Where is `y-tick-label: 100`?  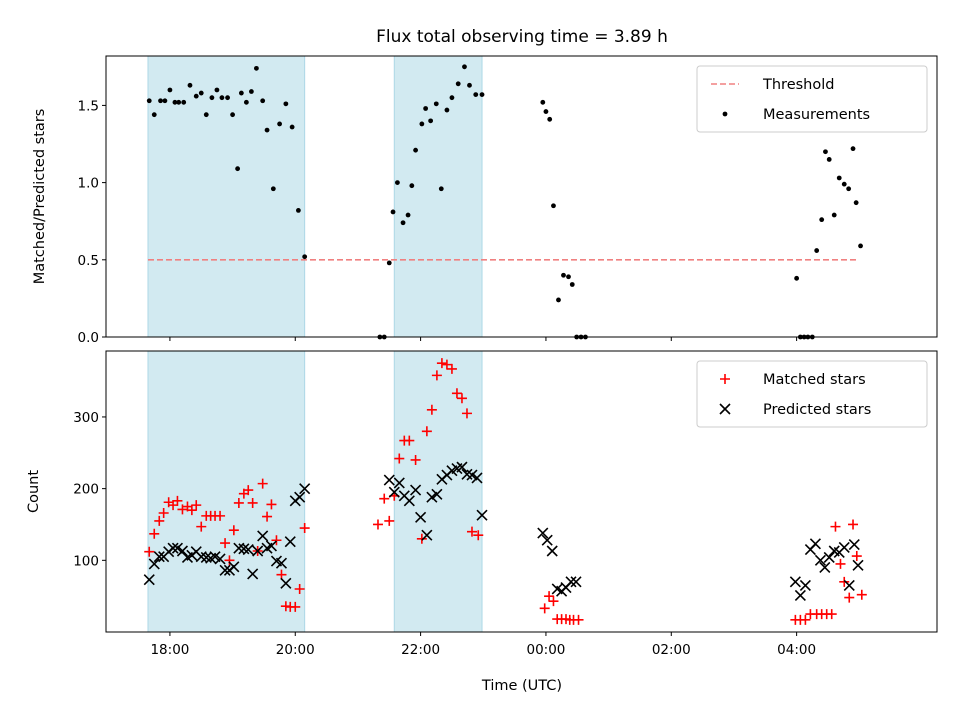
y-tick-label: 100 is located at coordinates (86, 561).